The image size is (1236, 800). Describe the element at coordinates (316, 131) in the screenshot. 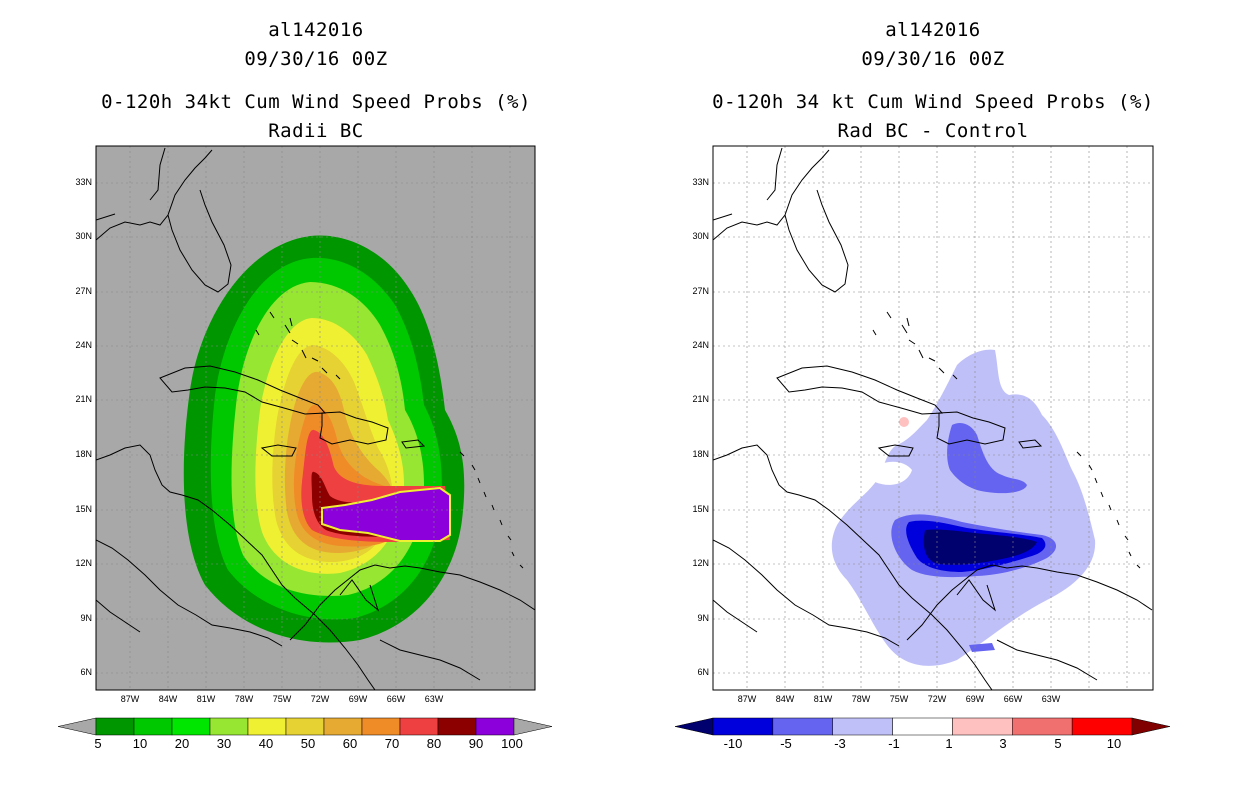

I see `left-title-variant: Radii BC` at that location.